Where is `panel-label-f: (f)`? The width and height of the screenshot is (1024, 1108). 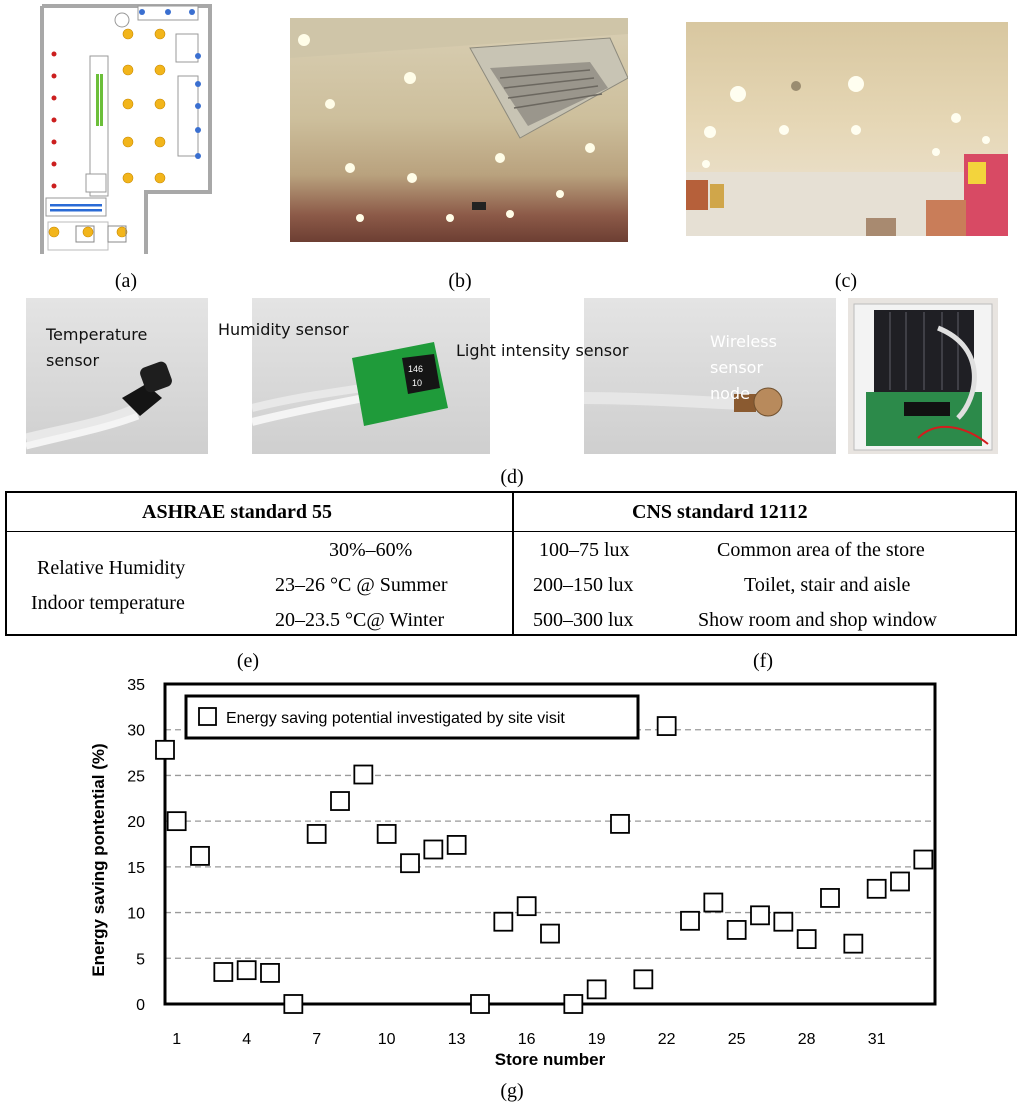
panel-label-f: (f) is located at coordinates (763, 661).